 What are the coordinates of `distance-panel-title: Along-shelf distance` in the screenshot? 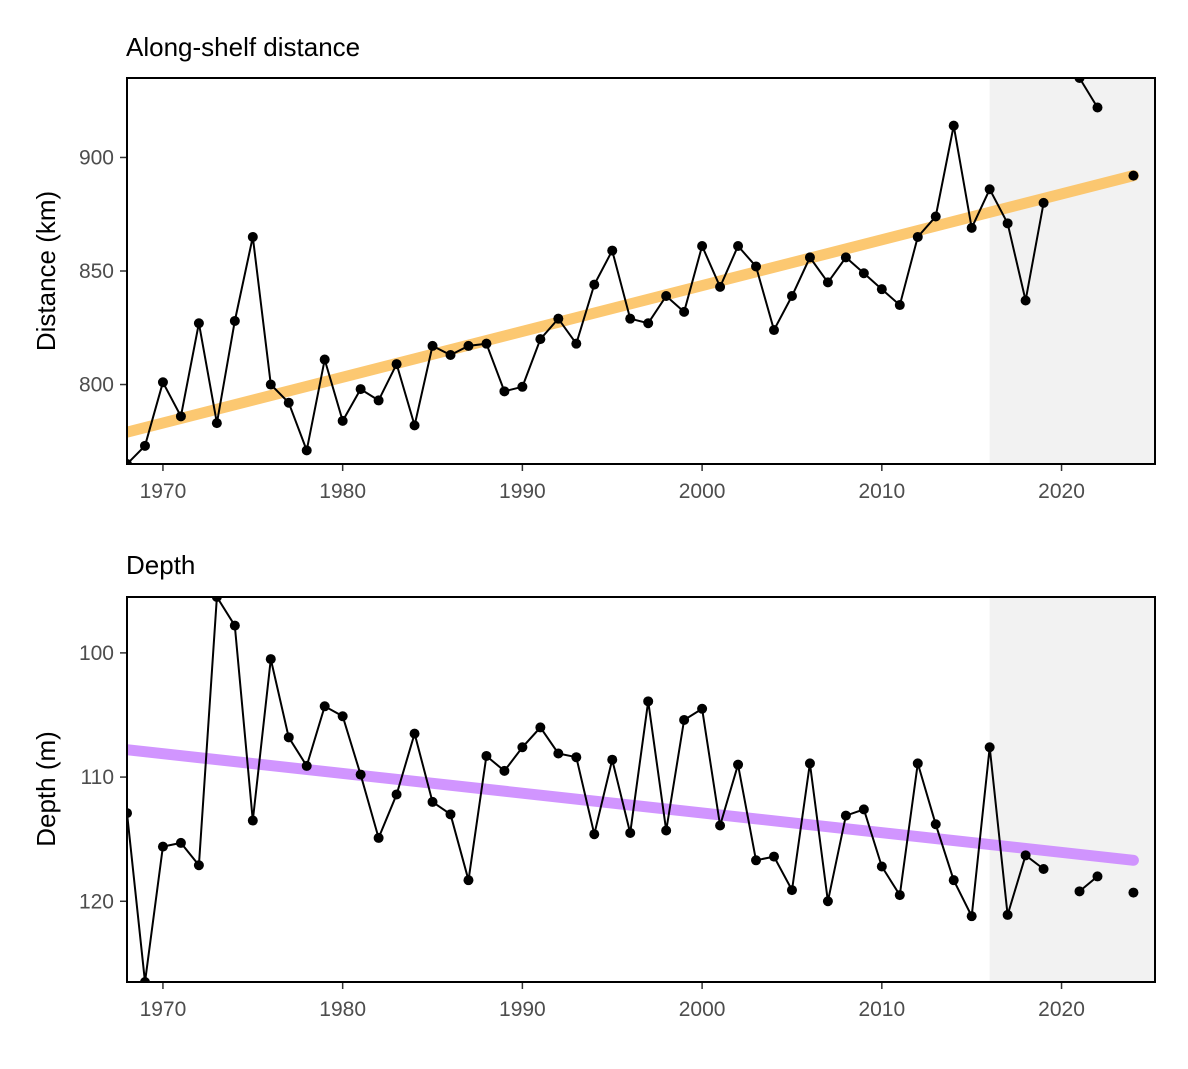 It's located at (243, 47).